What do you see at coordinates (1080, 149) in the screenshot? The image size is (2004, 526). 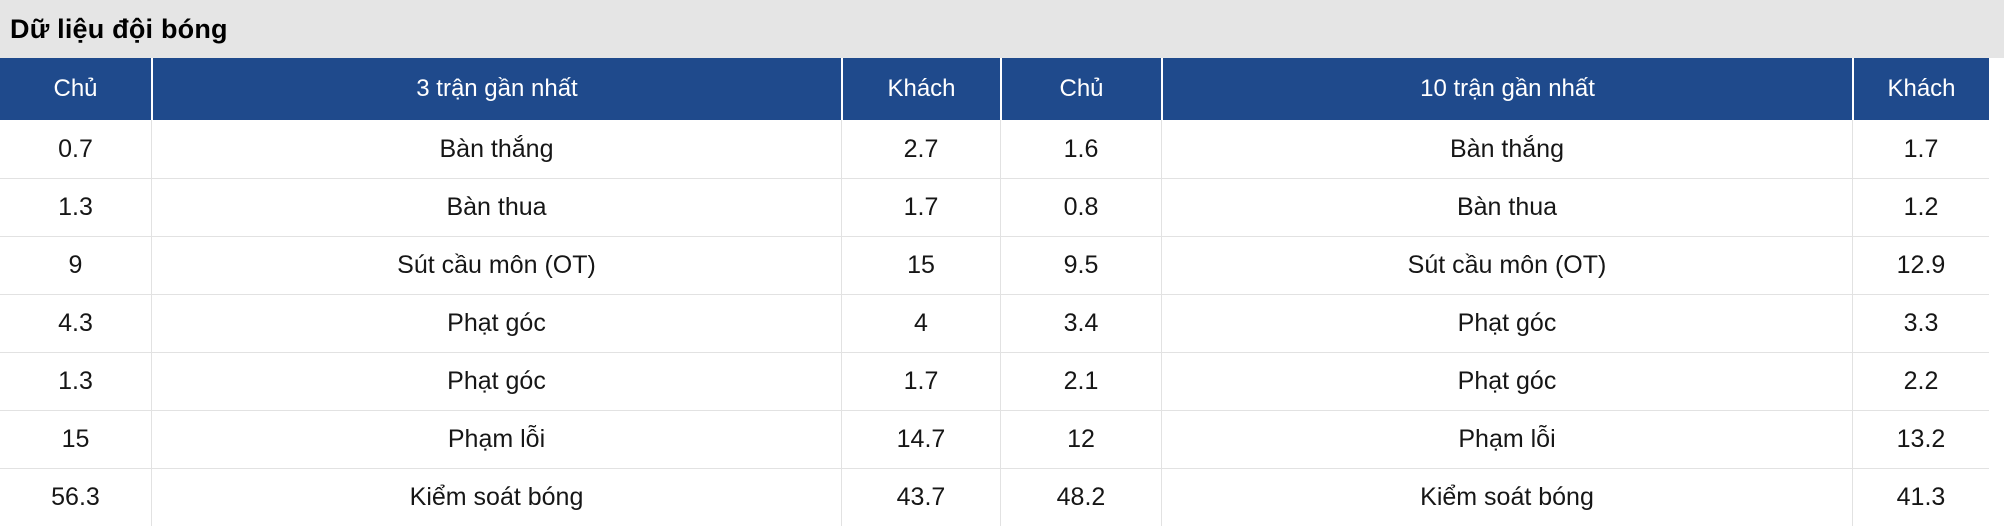 I see `cell-home-last10: 1.6` at bounding box center [1080, 149].